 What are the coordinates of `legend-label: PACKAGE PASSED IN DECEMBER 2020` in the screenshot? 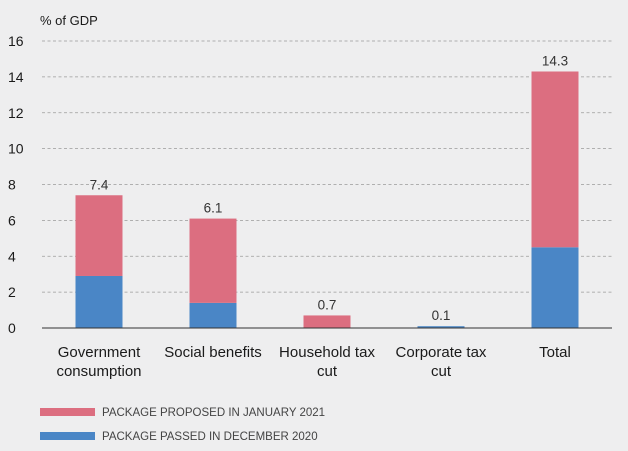 It's located at (210, 437).